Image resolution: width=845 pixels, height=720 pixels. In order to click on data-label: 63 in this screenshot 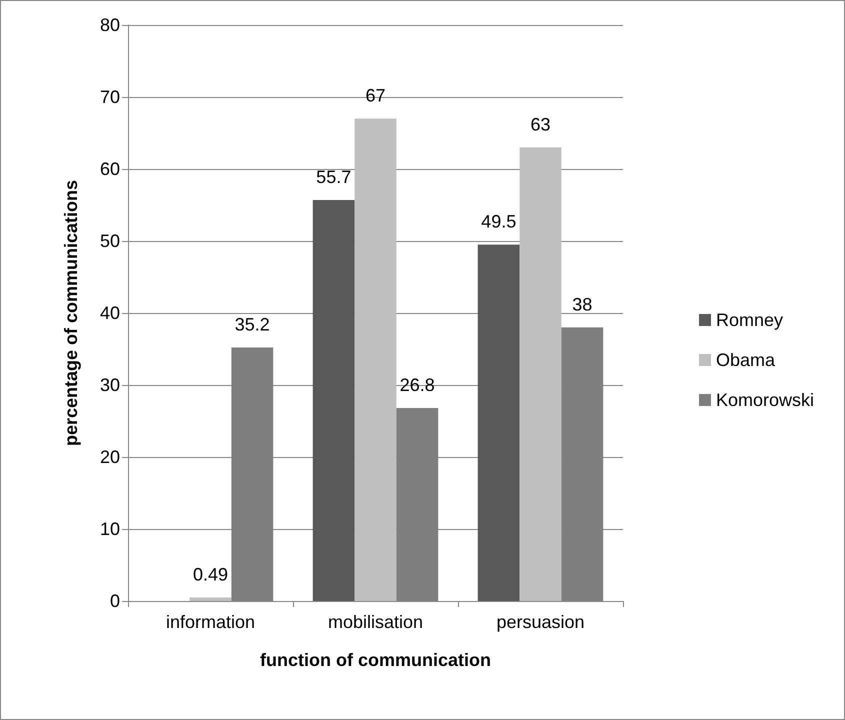, I will do `click(540, 124)`.